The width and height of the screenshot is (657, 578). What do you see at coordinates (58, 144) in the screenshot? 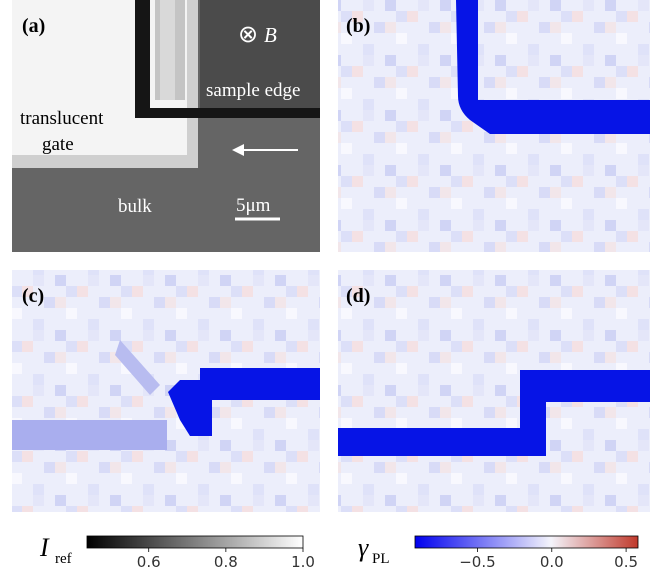
I see `annotation: gate` at bounding box center [58, 144].